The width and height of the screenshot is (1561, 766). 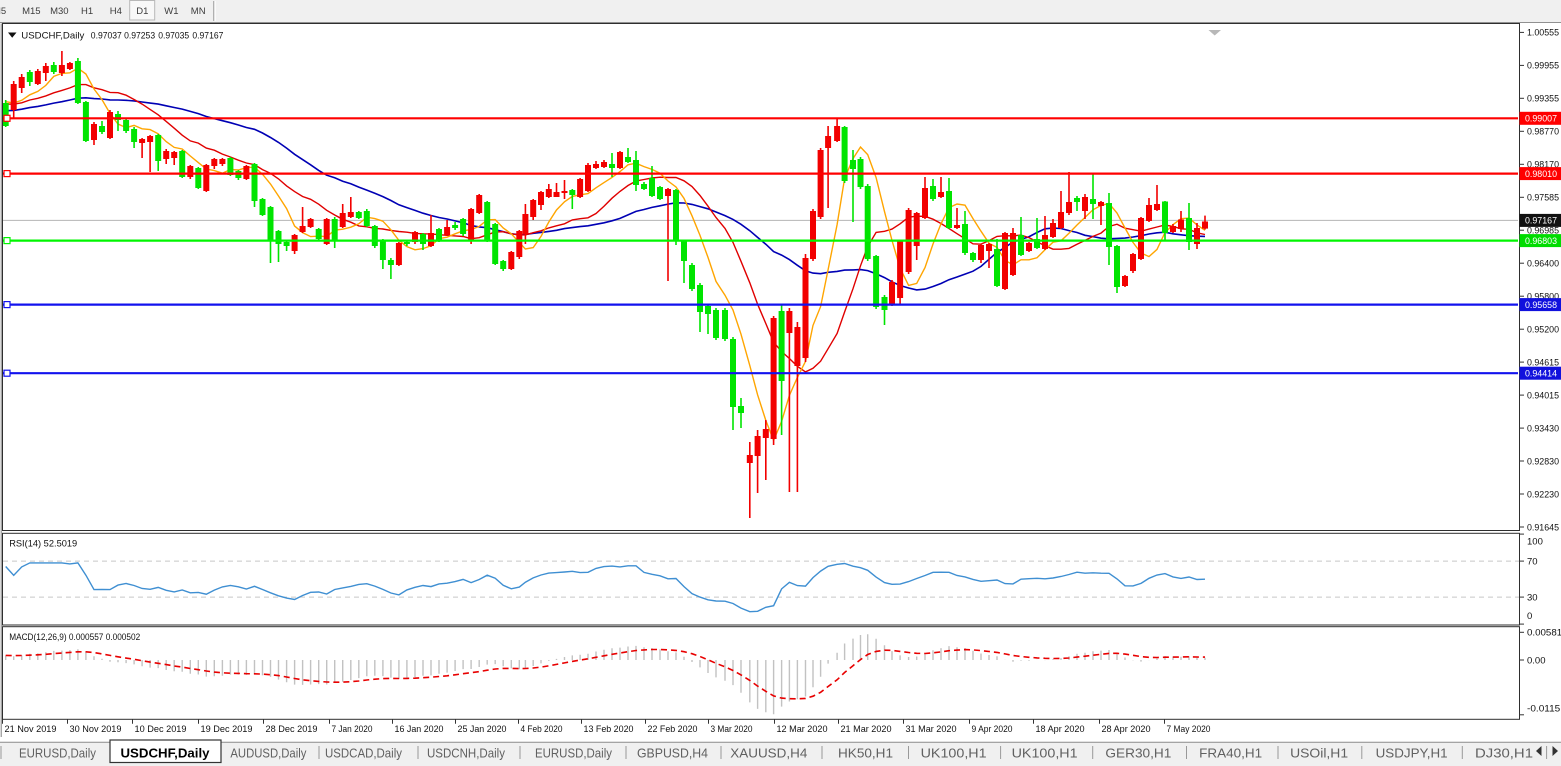 What do you see at coordinates (1543, 329) in the screenshot?
I see `svg-text: 0.95200` at bounding box center [1543, 329].